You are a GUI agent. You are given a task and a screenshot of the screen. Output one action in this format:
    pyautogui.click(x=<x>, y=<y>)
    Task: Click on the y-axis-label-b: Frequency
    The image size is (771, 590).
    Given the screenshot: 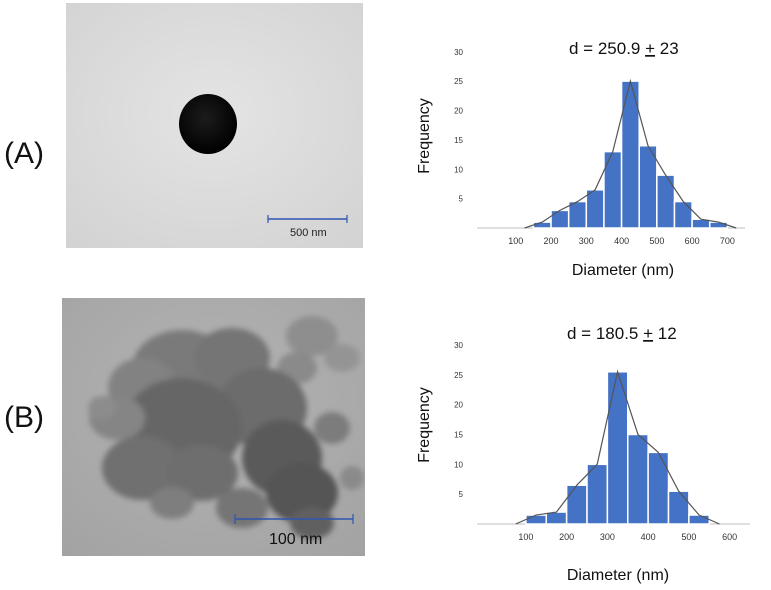 What is the action you would take?
    pyautogui.click(x=424, y=425)
    